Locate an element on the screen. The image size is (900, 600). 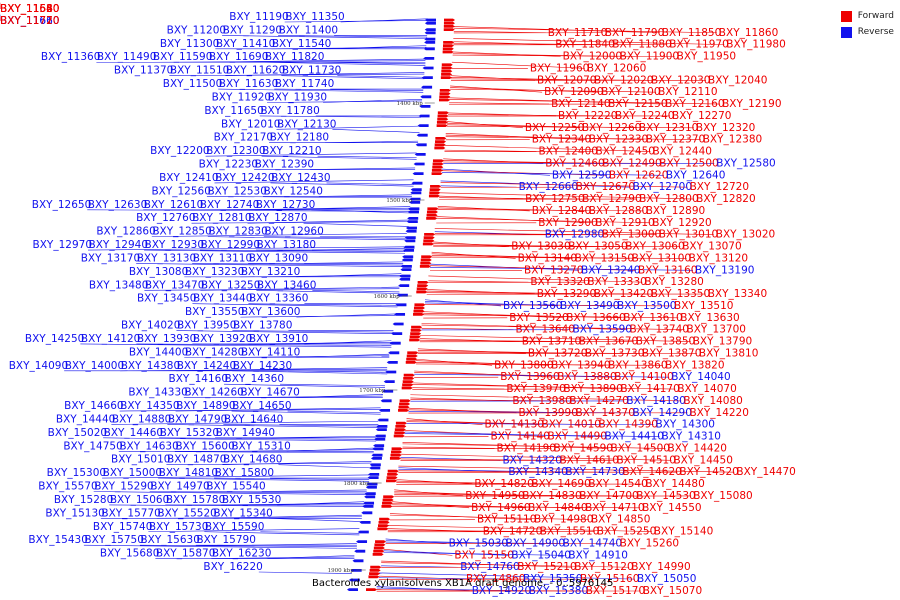
forward-feature-label: BXY_13050 is located at coordinates (597, 247).